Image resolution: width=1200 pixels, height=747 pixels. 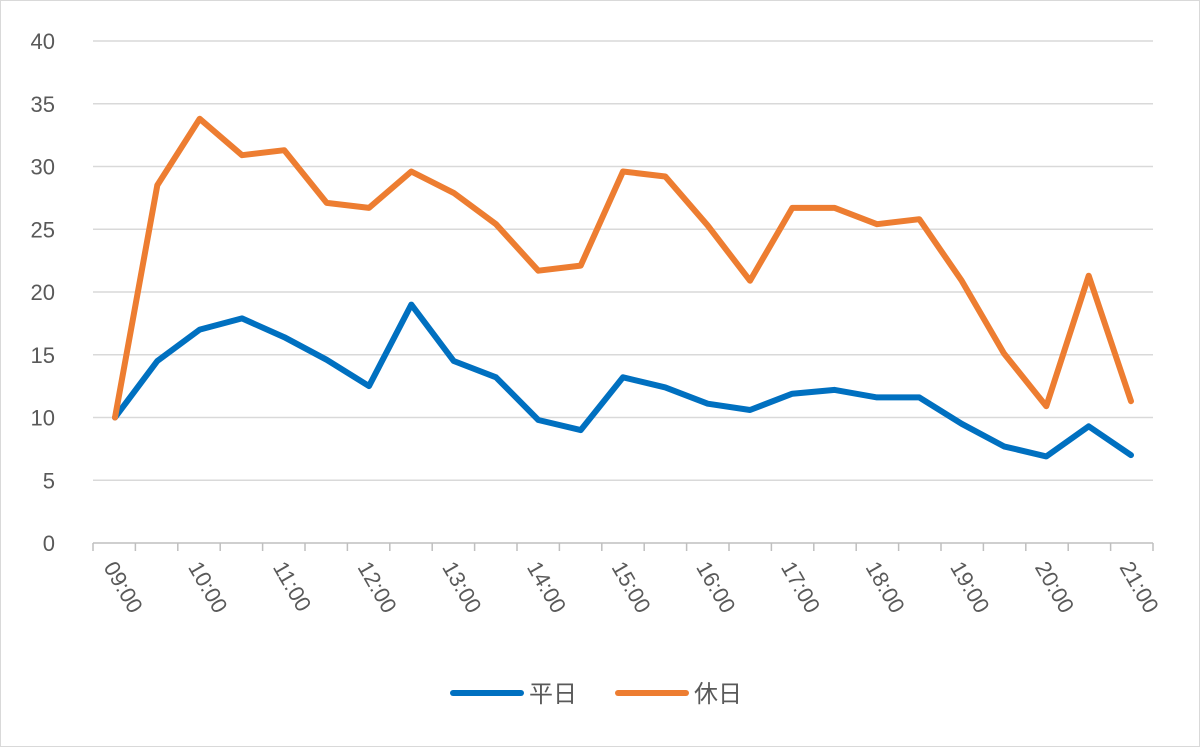 What do you see at coordinates (377, 587) in the screenshot?
I see `x-tick-label: 12:00` at bounding box center [377, 587].